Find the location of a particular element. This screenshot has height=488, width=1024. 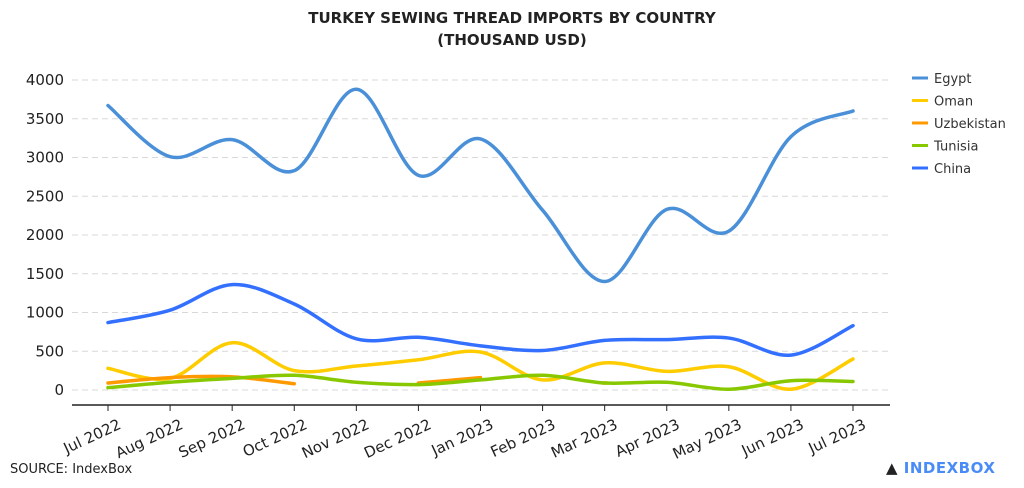

x-tick-label: Oct 2022 is located at coordinates (275, 437).